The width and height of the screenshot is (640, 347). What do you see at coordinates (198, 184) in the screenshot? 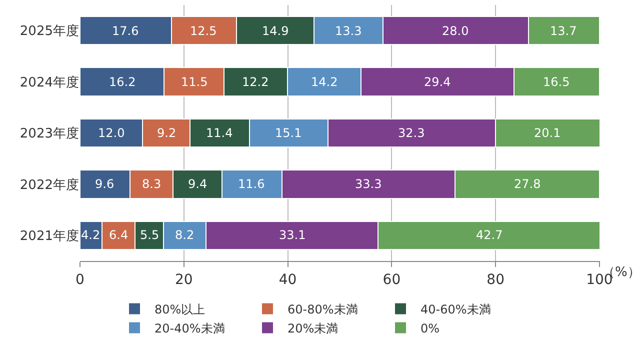
I see `data-label: 9.4` at bounding box center [198, 184].